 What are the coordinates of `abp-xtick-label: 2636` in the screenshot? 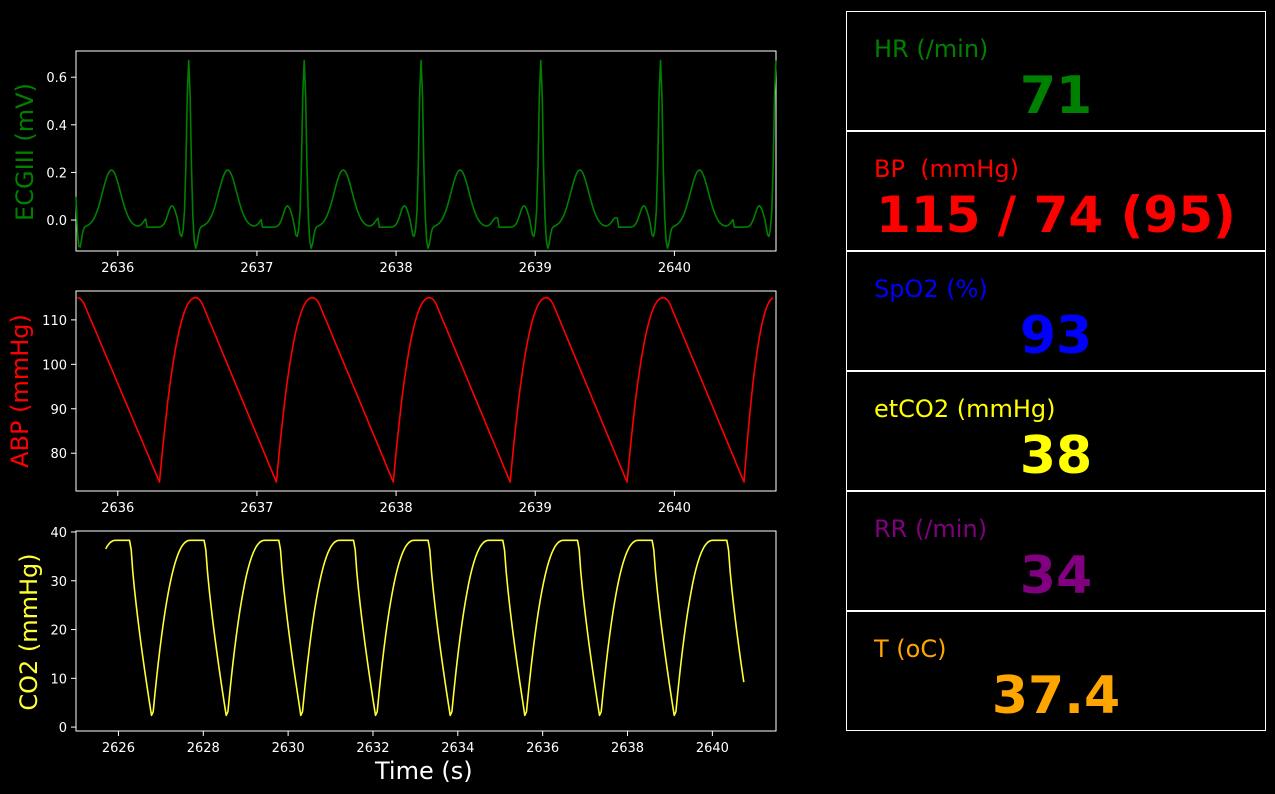 It's located at (117, 508).